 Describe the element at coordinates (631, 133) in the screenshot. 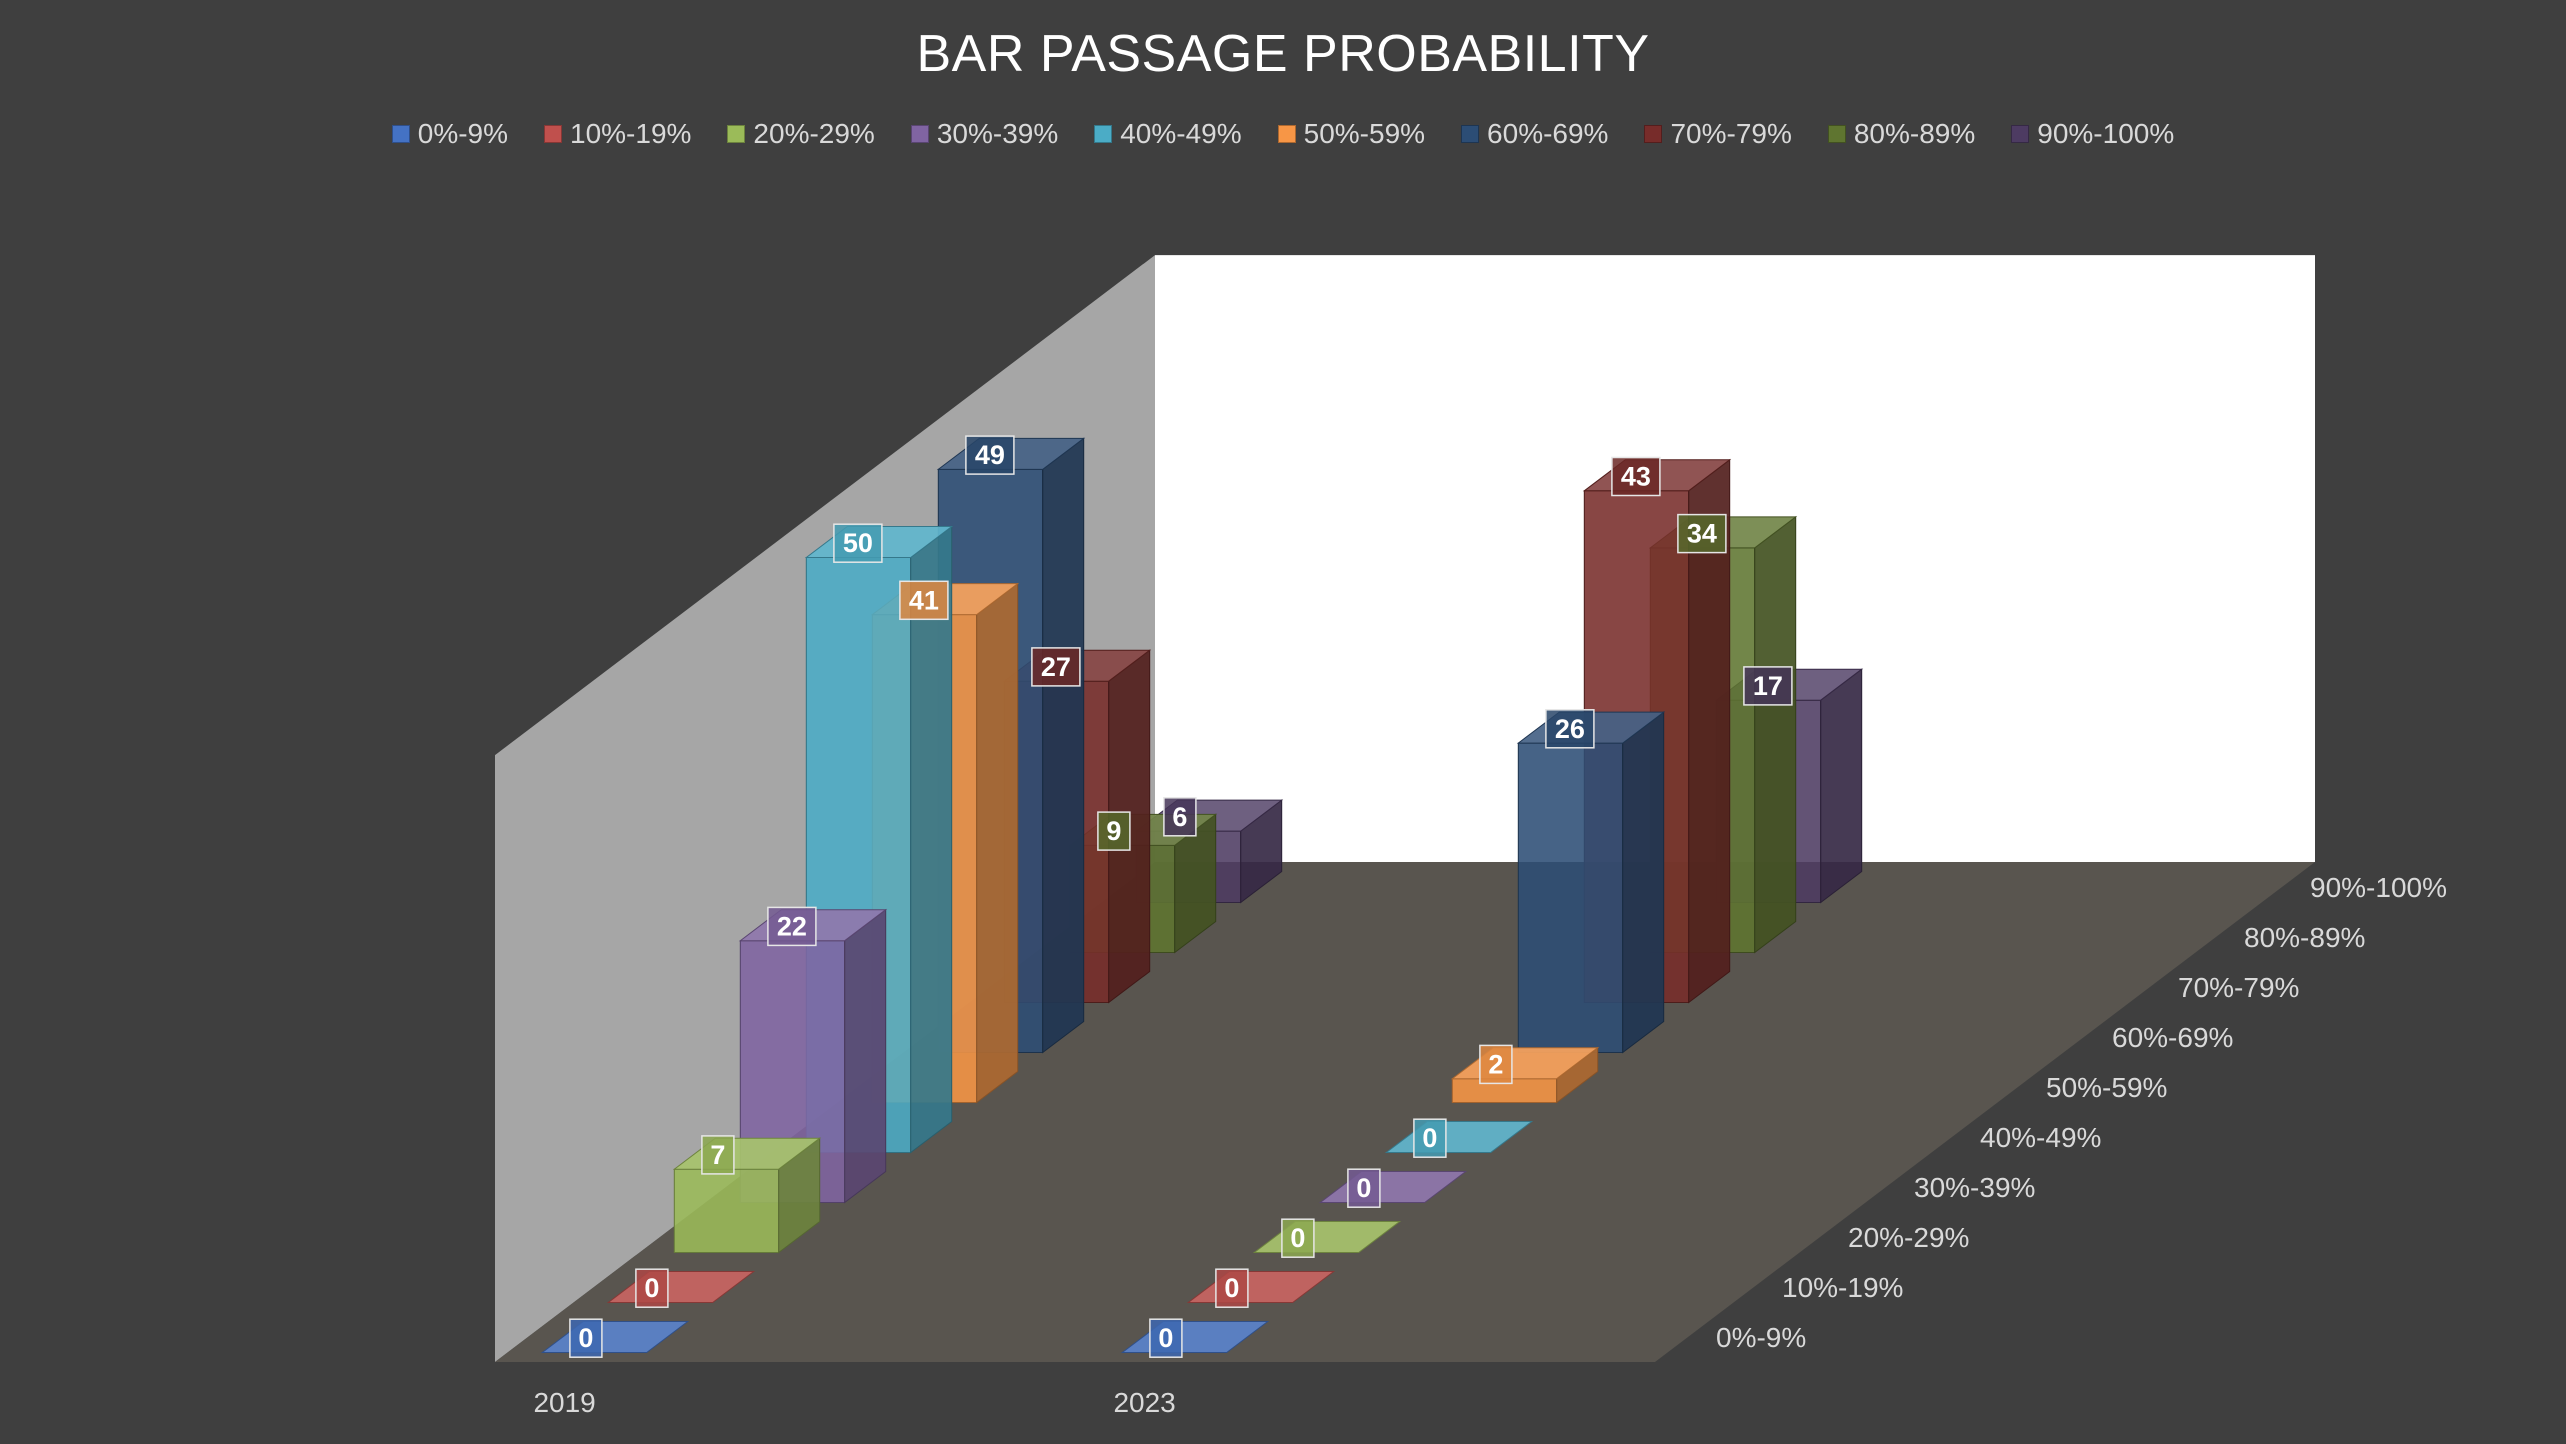

I see `legend-label: 10%-19%` at that location.